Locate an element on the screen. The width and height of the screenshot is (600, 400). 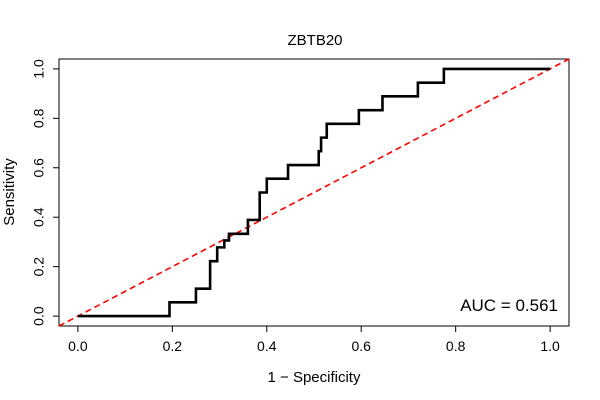
x-tick-label: 0.8 is located at coordinates (456, 346).